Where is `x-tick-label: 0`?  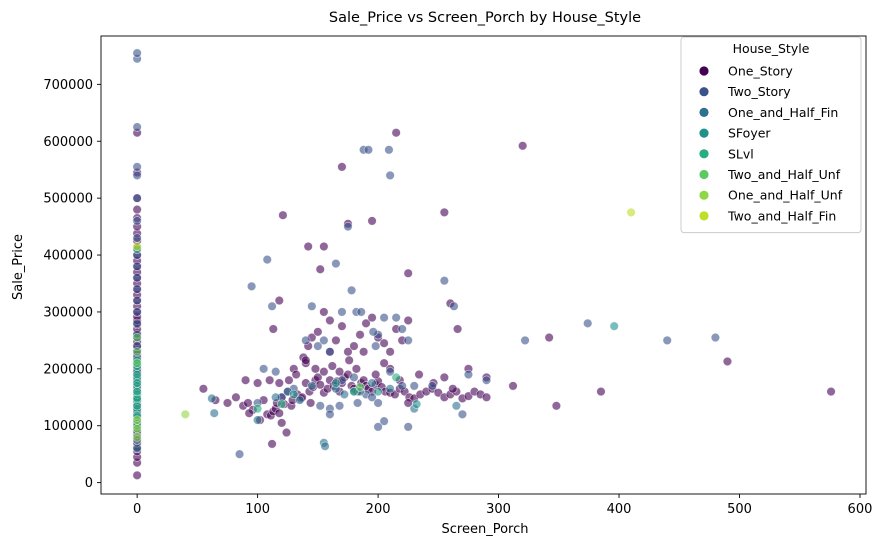
x-tick-label: 0 is located at coordinates (137, 509).